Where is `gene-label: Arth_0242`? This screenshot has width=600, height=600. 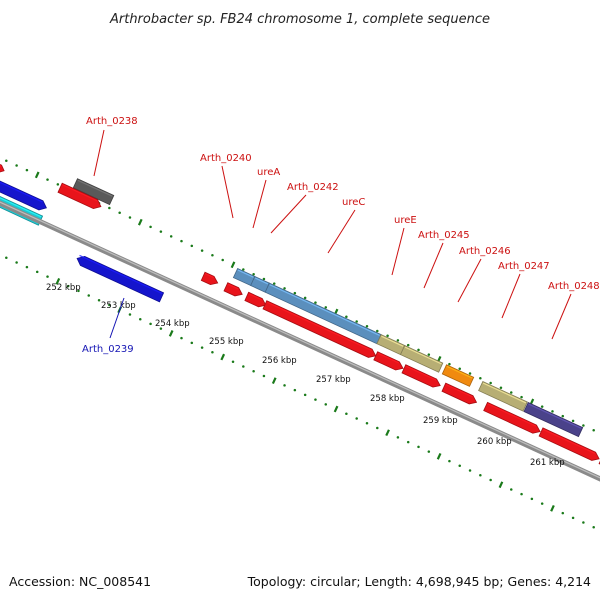
gene-label: Arth_0242 is located at coordinates (313, 187).